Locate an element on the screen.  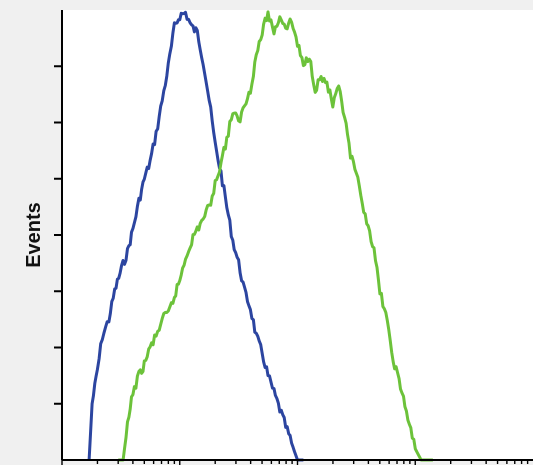
x-ticks is located at coordinates (295, 462).